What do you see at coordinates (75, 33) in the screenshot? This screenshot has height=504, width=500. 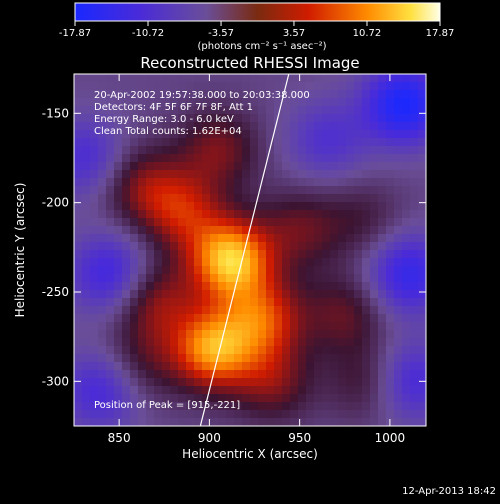 I see `colorbar-tick-label: -17.87` at bounding box center [75, 33].